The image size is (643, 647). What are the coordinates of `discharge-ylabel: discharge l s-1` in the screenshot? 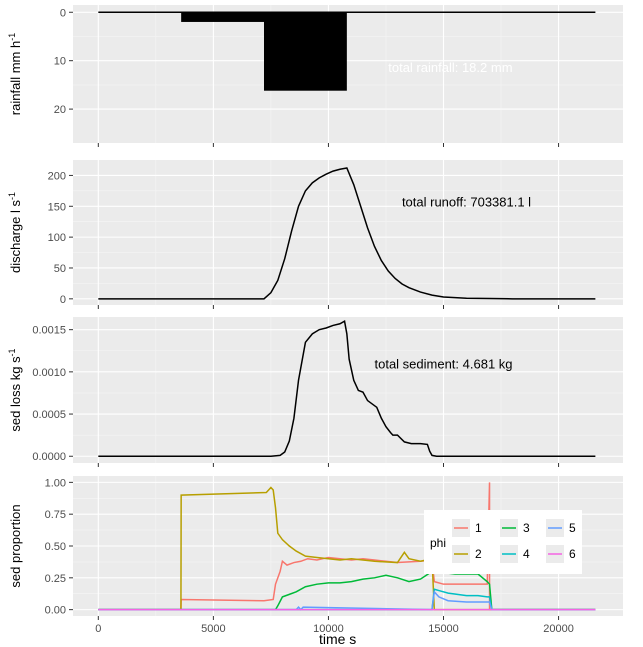 It's located at (15, 232).